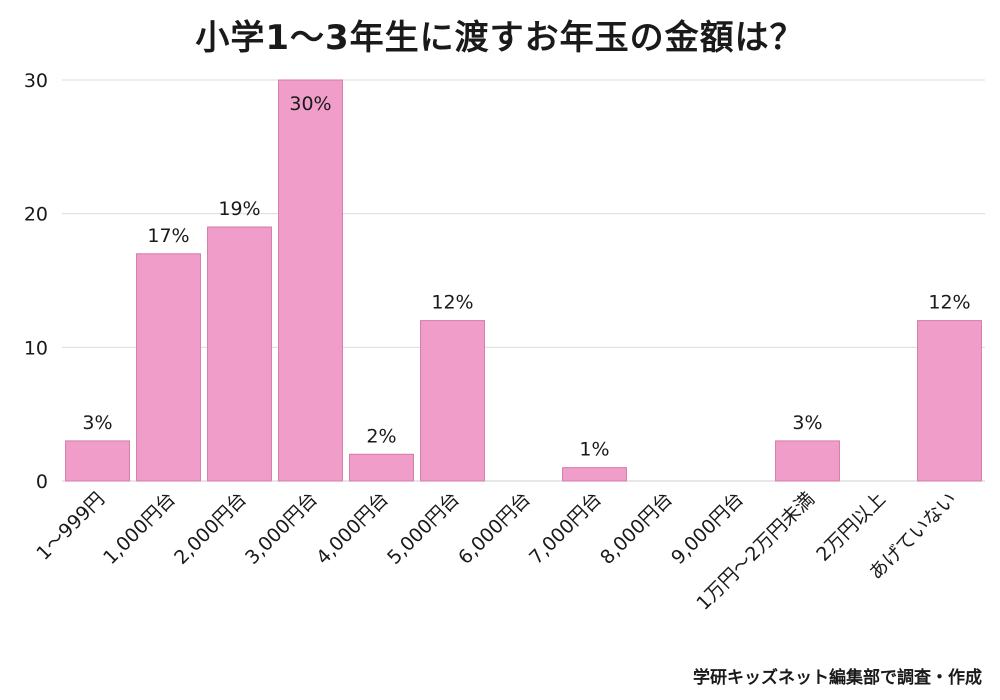  What do you see at coordinates (36, 81) in the screenshot?
I see `y-tick-label: 30` at bounding box center [36, 81].